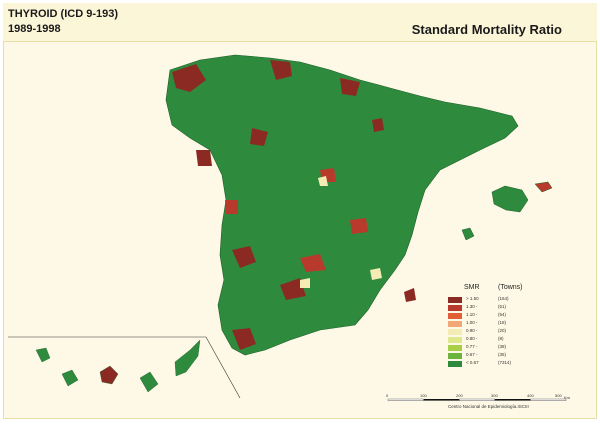  I want to click on legend-item: 0.67 - (35), so click(498, 356).